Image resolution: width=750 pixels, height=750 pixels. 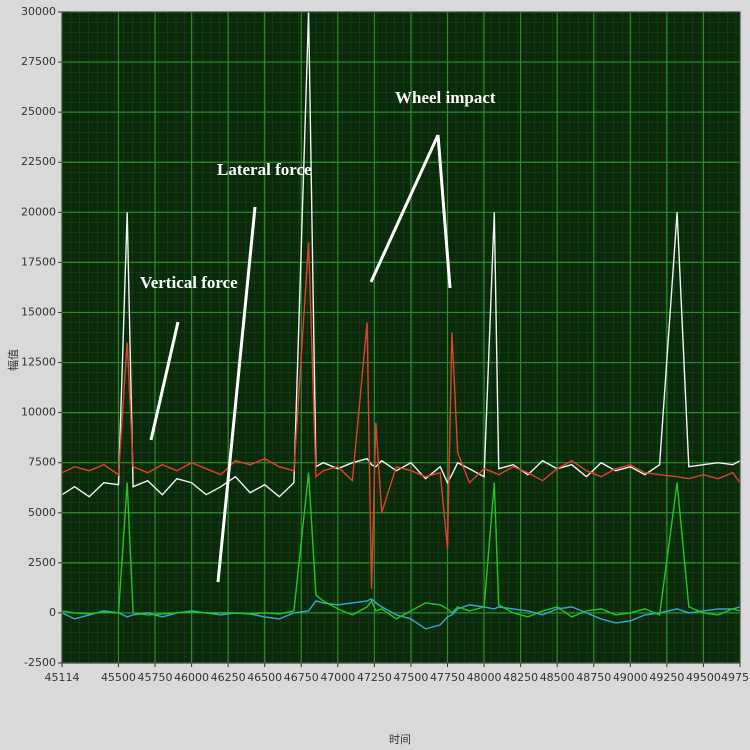 What do you see at coordinates (13, 360) in the screenshot?
I see `y-axis-label: 幅值` at bounding box center [13, 360].